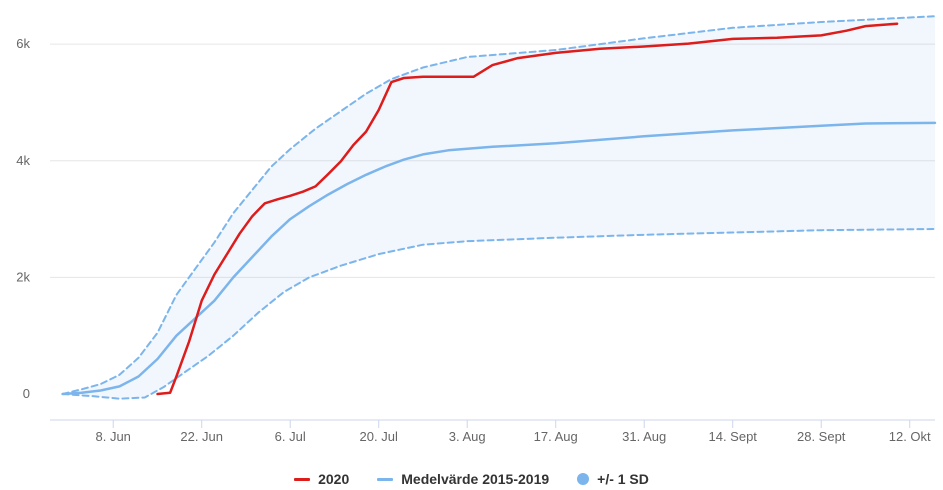 This screenshot has height=490, width=943. What do you see at coordinates (23, 218) in the screenshot?
I see `y-tick-labels: 0 2k 4k 6k` at bounding box center [23, 218].